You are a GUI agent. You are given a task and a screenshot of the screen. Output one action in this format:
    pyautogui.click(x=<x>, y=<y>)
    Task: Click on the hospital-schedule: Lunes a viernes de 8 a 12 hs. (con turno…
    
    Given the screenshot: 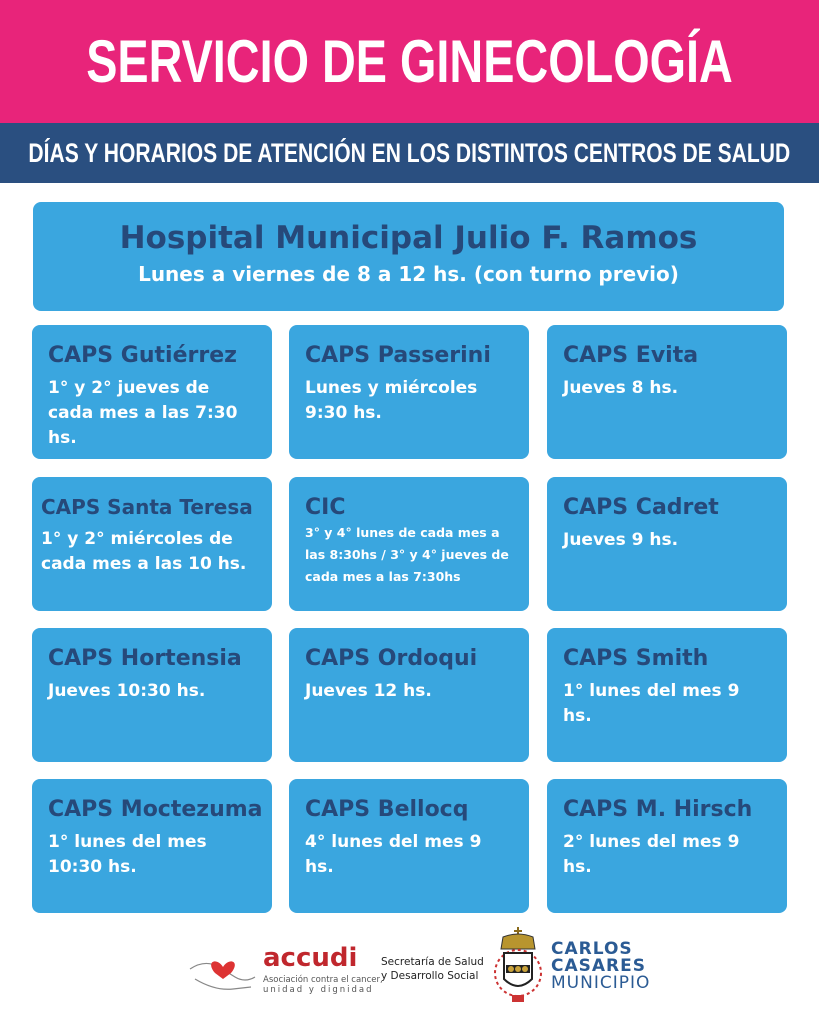 What is the action you would take?
    pyautogui.click(x=408, y=274)
    